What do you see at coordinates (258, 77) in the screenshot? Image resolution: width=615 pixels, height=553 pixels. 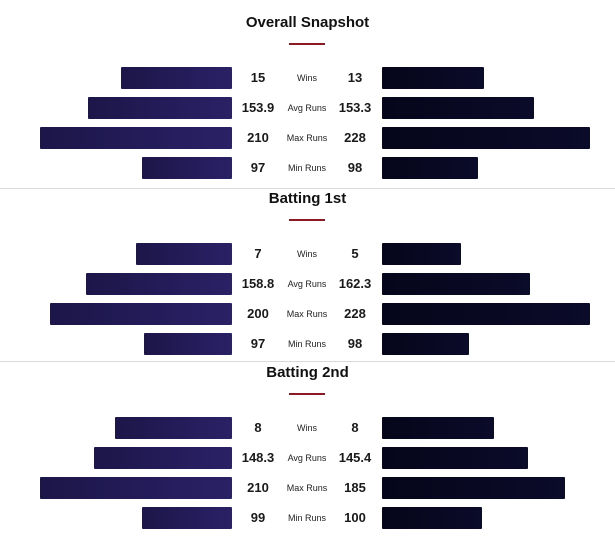 I see `value-left: 15` at bounding box center [258, 77].